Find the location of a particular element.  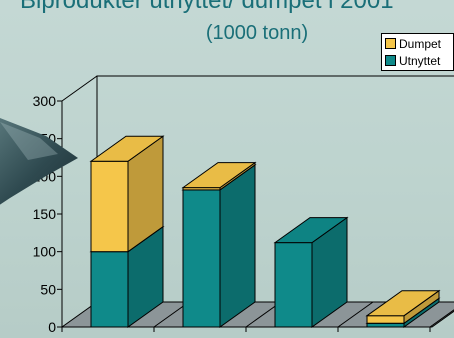

y-tick-label: 50 is located at coordinates (48, 289).